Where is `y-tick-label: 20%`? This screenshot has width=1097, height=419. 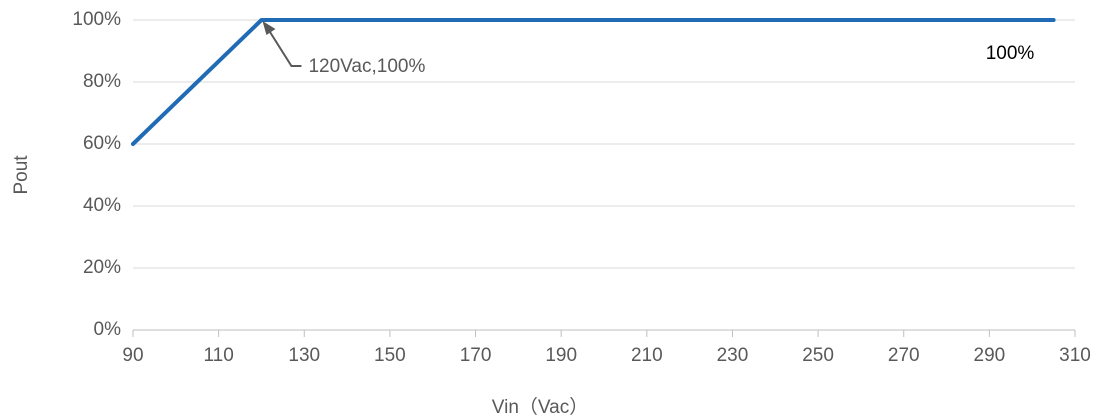 y-tick-label: 20% is located at coordinates (102, 267).